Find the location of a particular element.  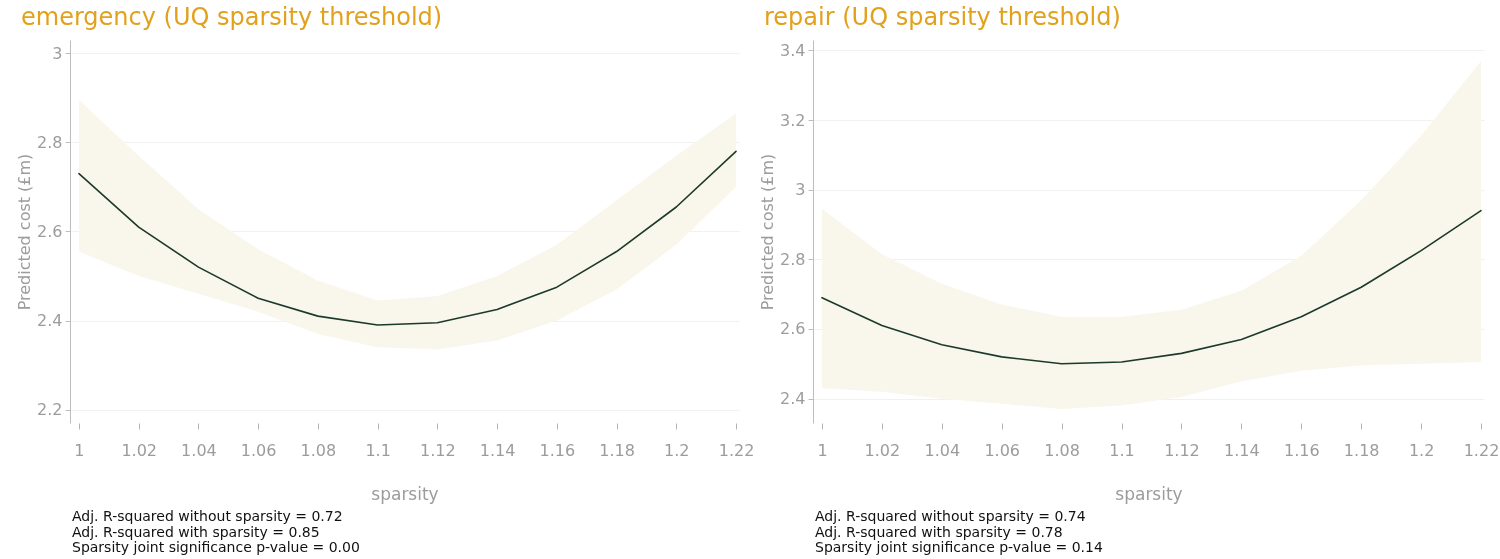

chart-title: repair (UQ sparsity threshold) is located at coordinates (942, 17).